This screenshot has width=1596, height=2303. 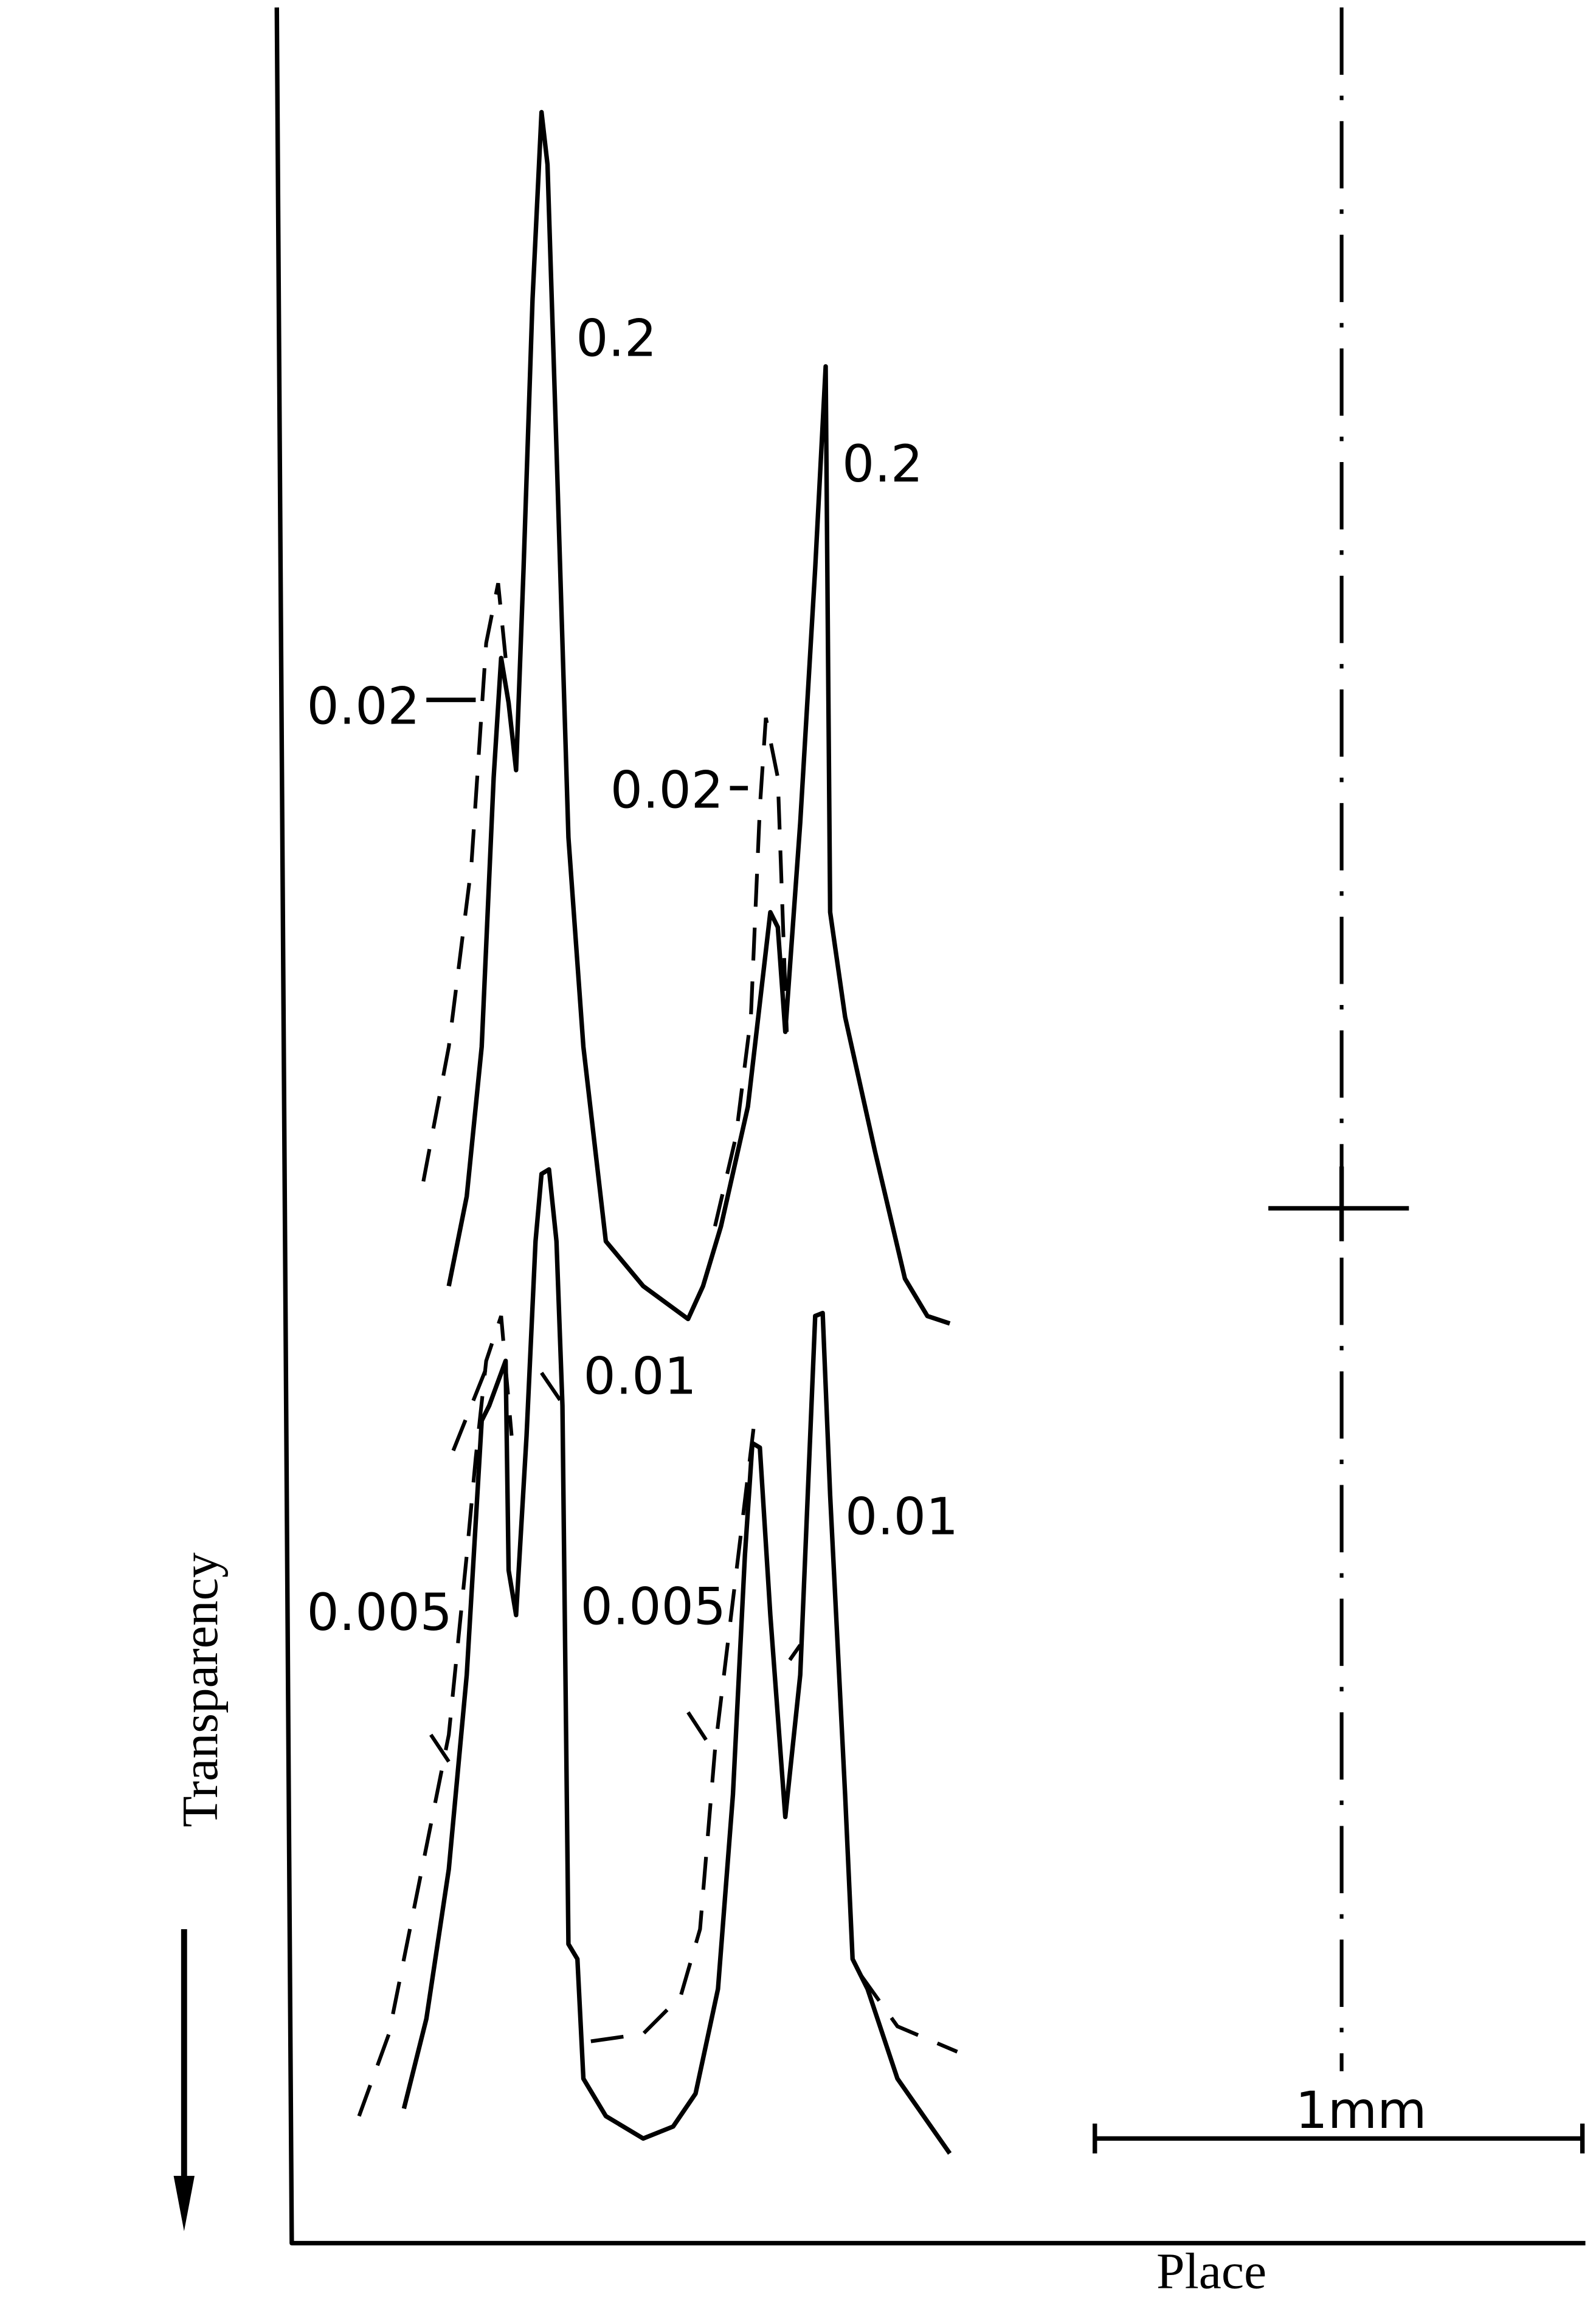 I want to click on arrow-head, so click(x=184, y=2203).